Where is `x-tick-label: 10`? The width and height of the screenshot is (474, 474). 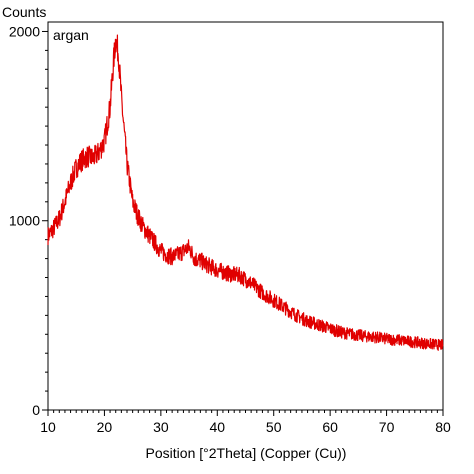 x-tick-label: 10 is located at coordinates (48, 427).